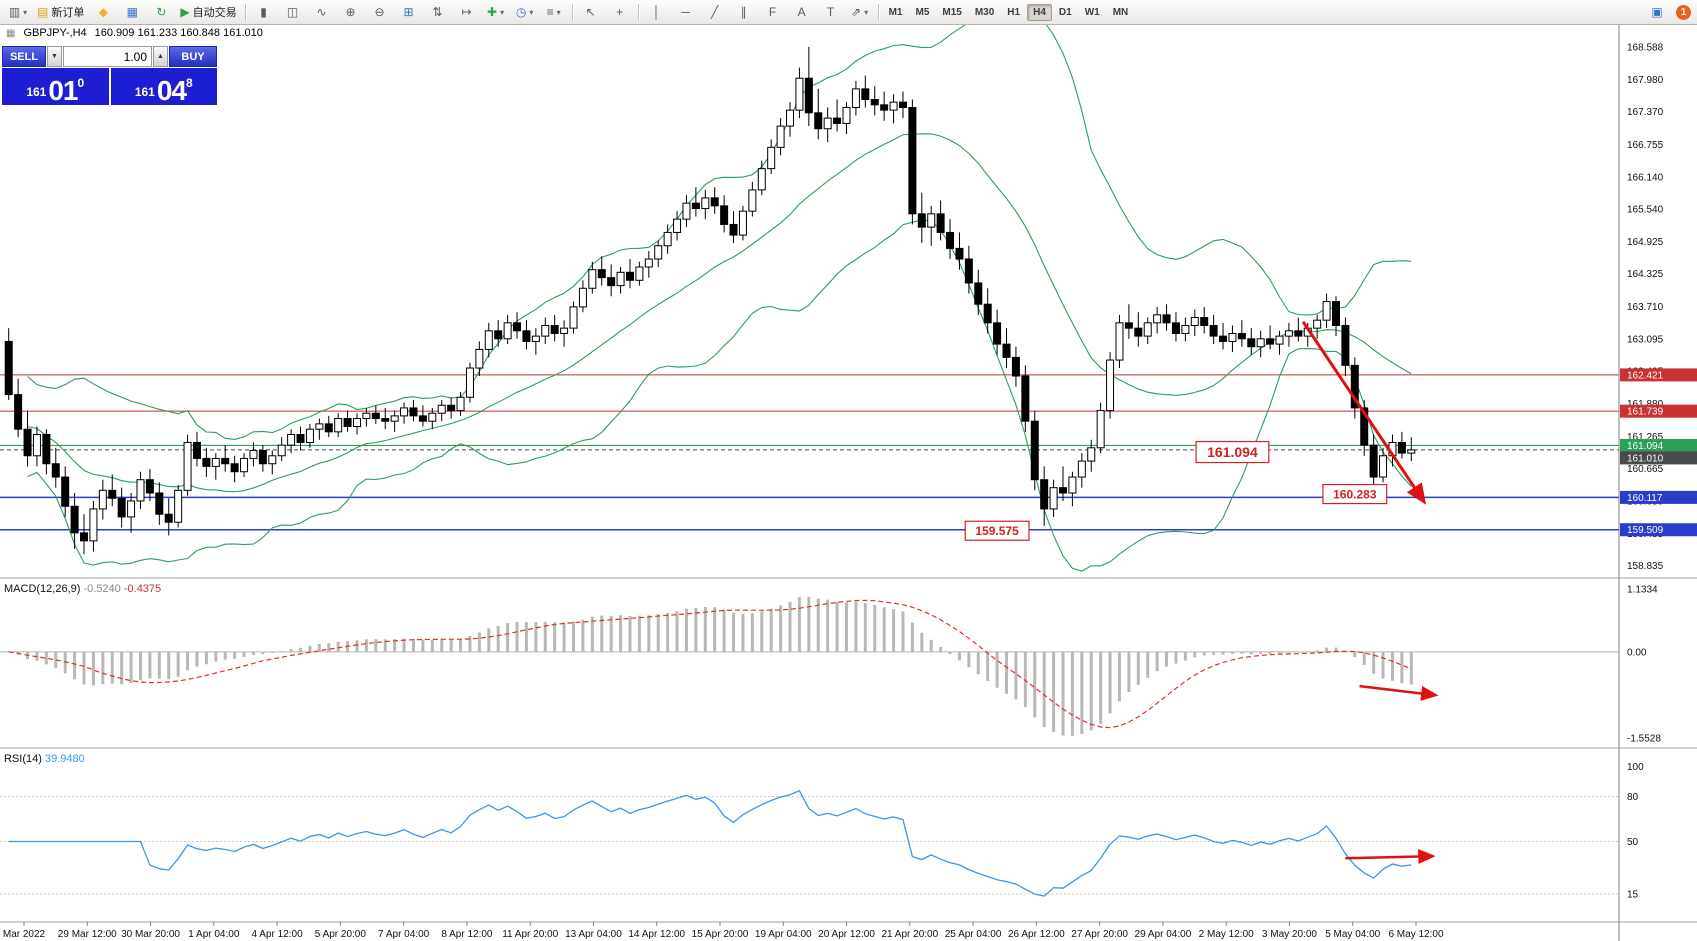 The height and width of the screenshot is (941, 1697). What do you see at coordinates (1232, 452) in the screenshot?
I see `price-annotation-text: 161.094` at bounding box center [1232, 452].